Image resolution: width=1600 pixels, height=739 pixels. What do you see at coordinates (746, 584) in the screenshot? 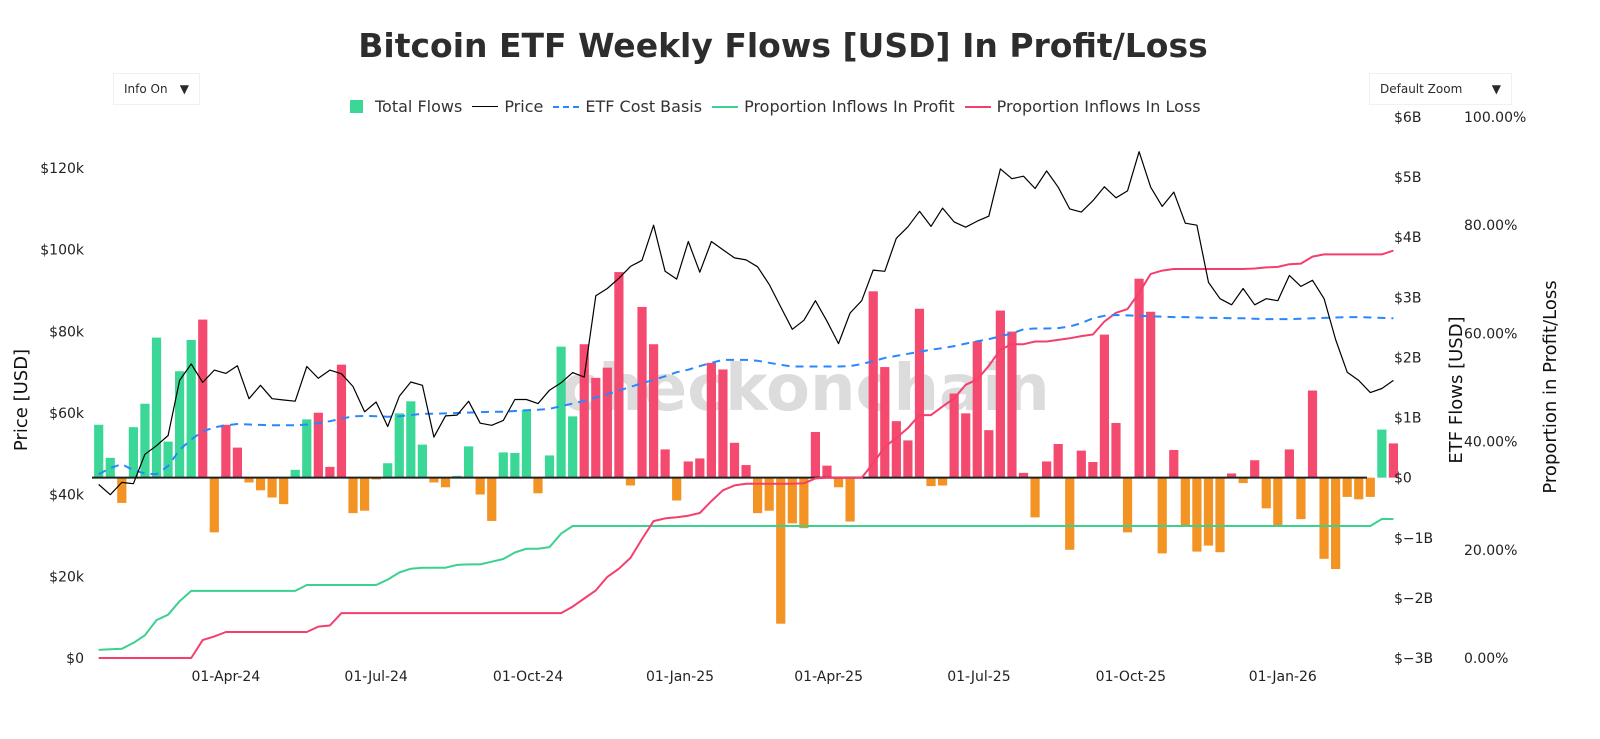
I see `profit-proportion-line` at bounding box center [746, 584].